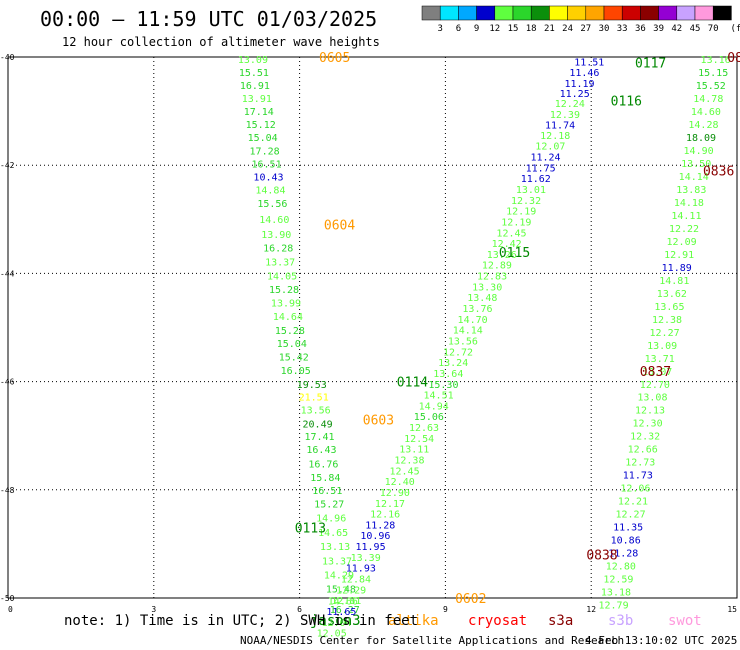  I want to click on wave-height-point: 13.65, so click(669, 307).